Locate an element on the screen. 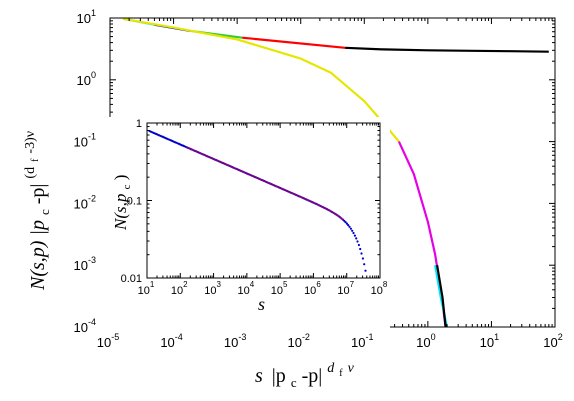 Image resolution: width=574 pixels, height=401 pixels. main-x-tick-label: 10² is located at coordinates (552, 341).